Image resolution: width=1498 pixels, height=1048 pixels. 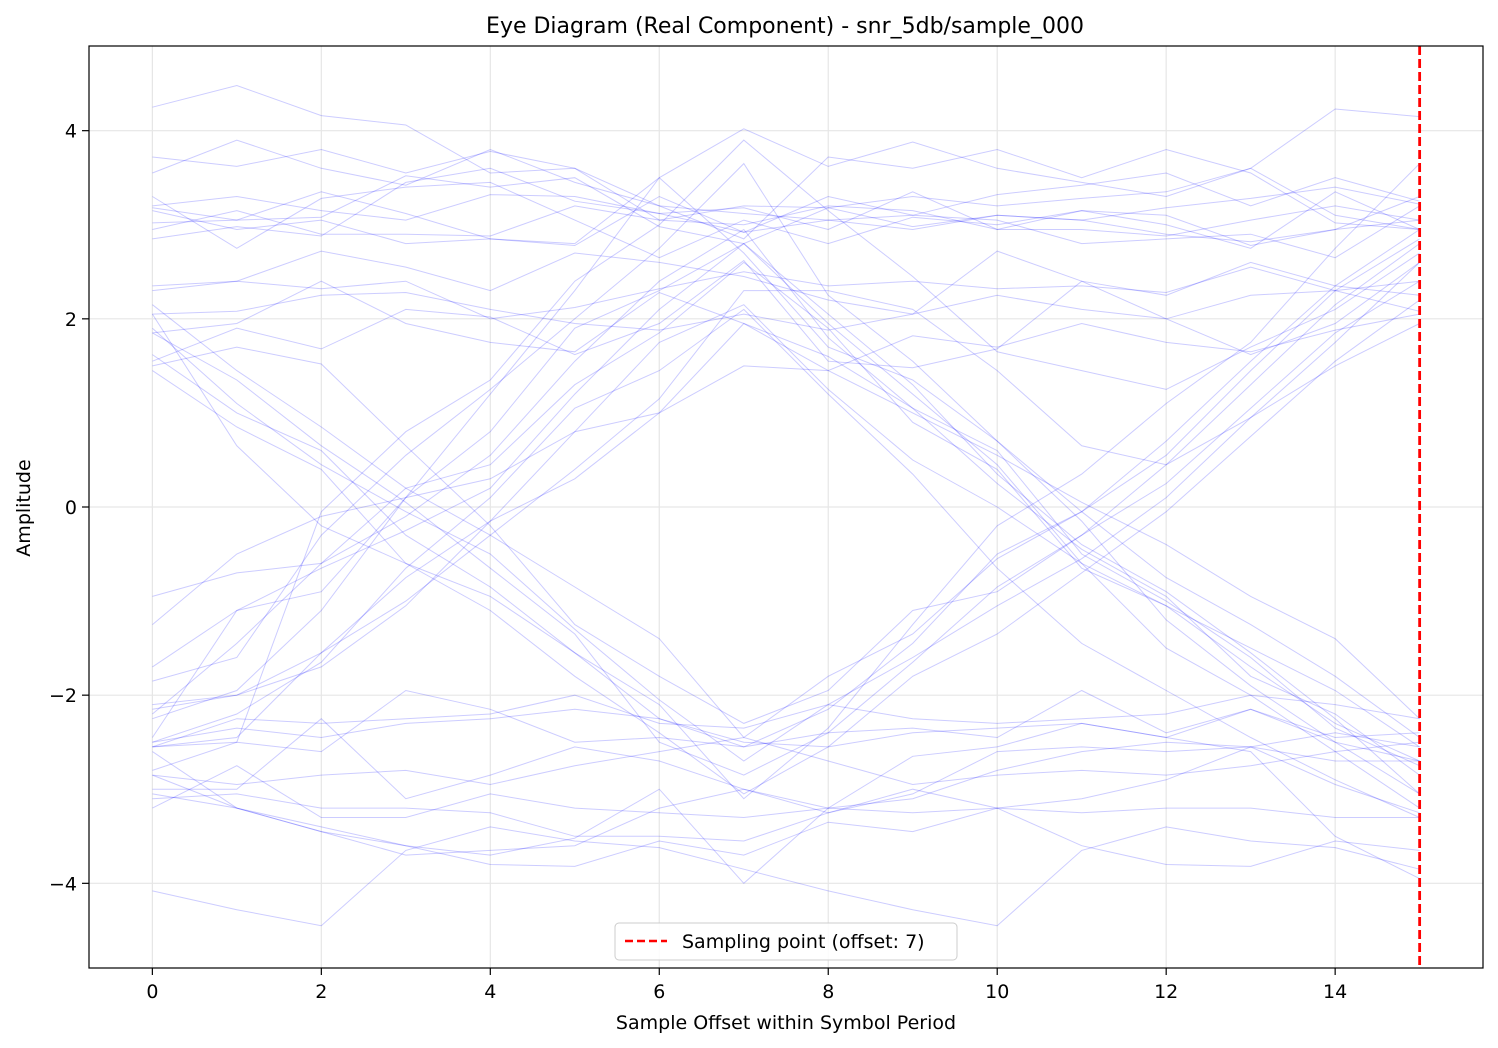 I want to click on legend-sampling-label: Sampling point (offset: 7), so click(x=803, y=942).